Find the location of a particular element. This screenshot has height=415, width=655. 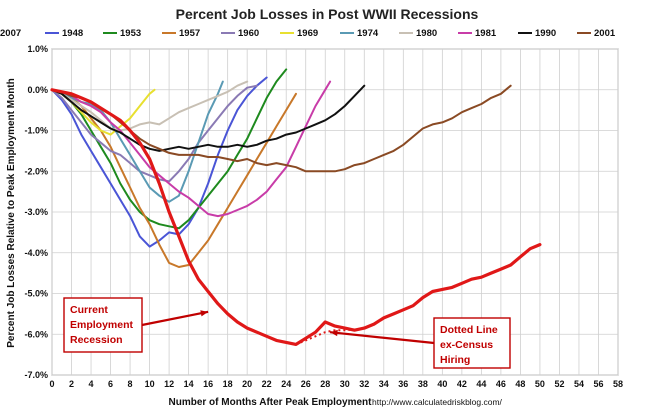

y-tick-label: 1.0% is located at coordinates (37, 49).